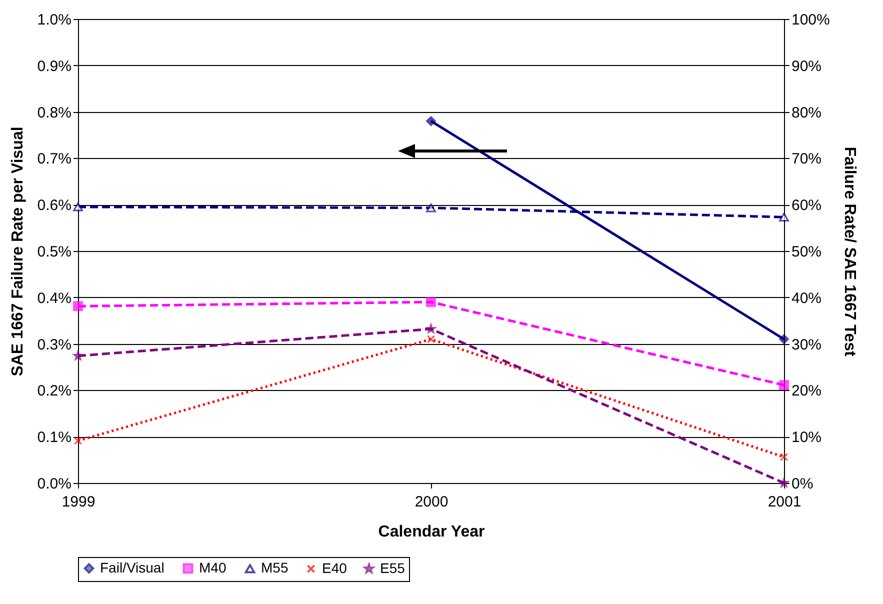 The image size is (883, 604). What do you see at coordinates (811, 20) in the screenshot?
I see `y2-tick-label: 100%` at bounding box center [811, 20].